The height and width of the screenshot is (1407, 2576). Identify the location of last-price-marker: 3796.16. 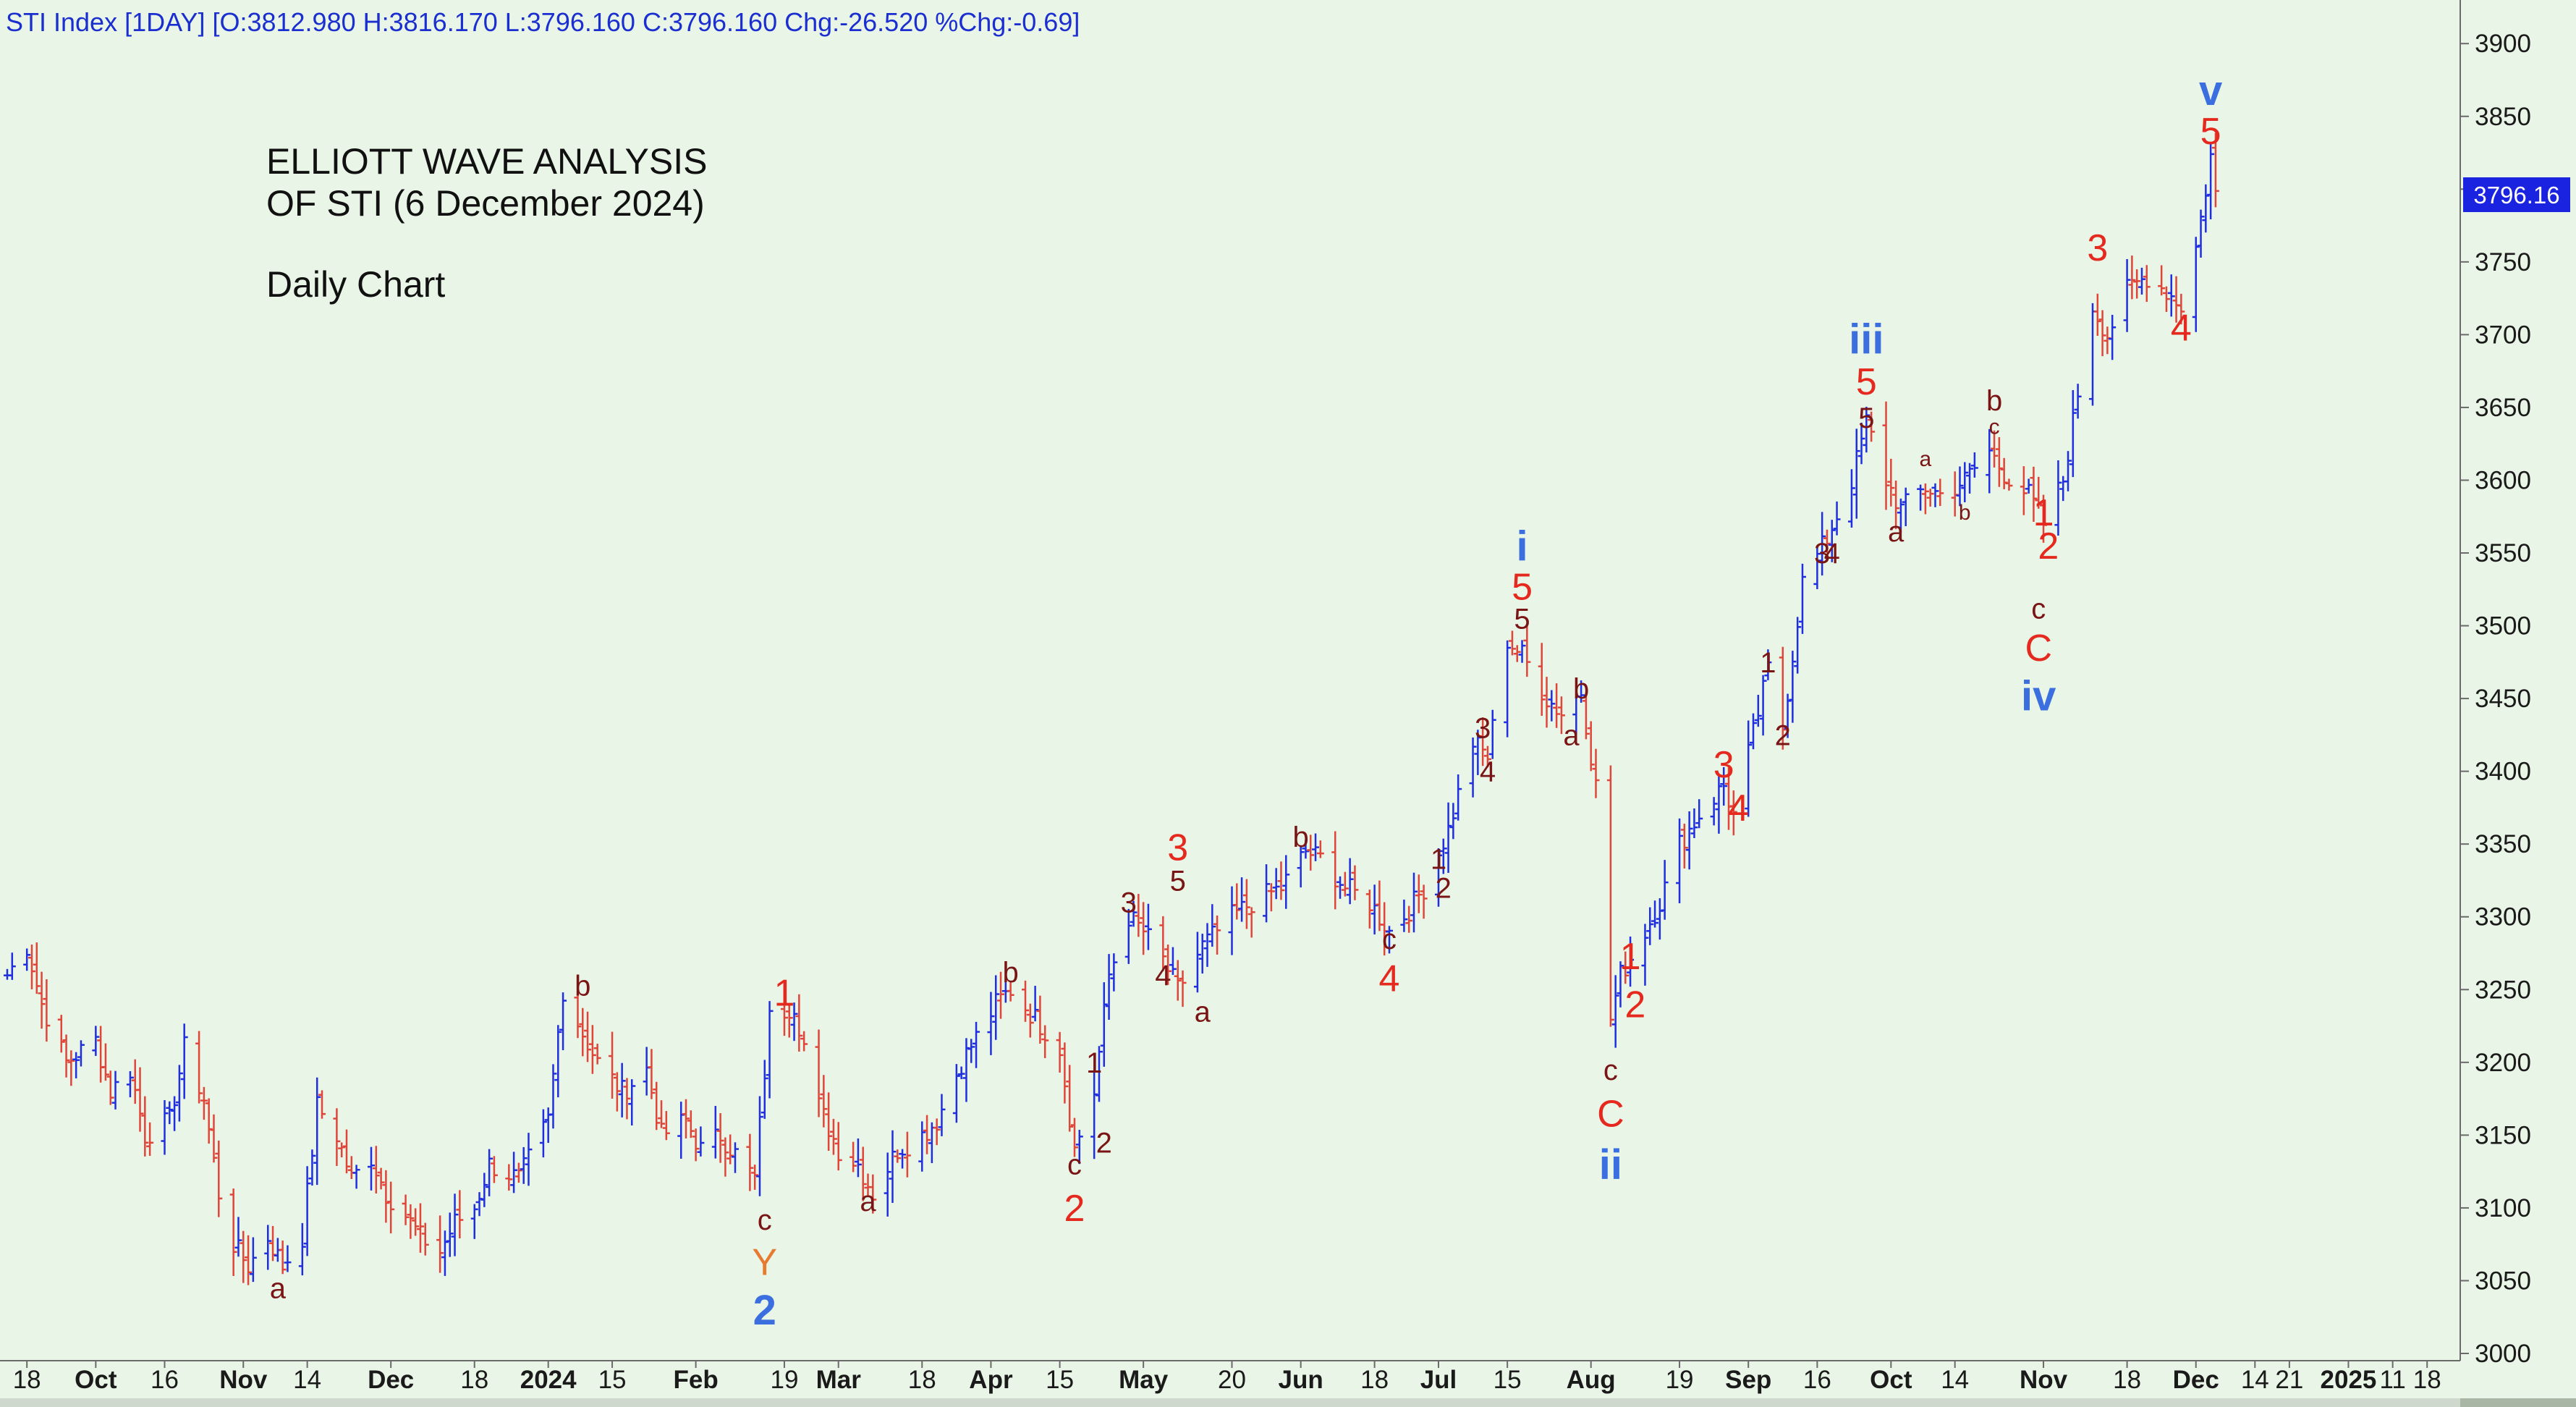
(2516, 195).